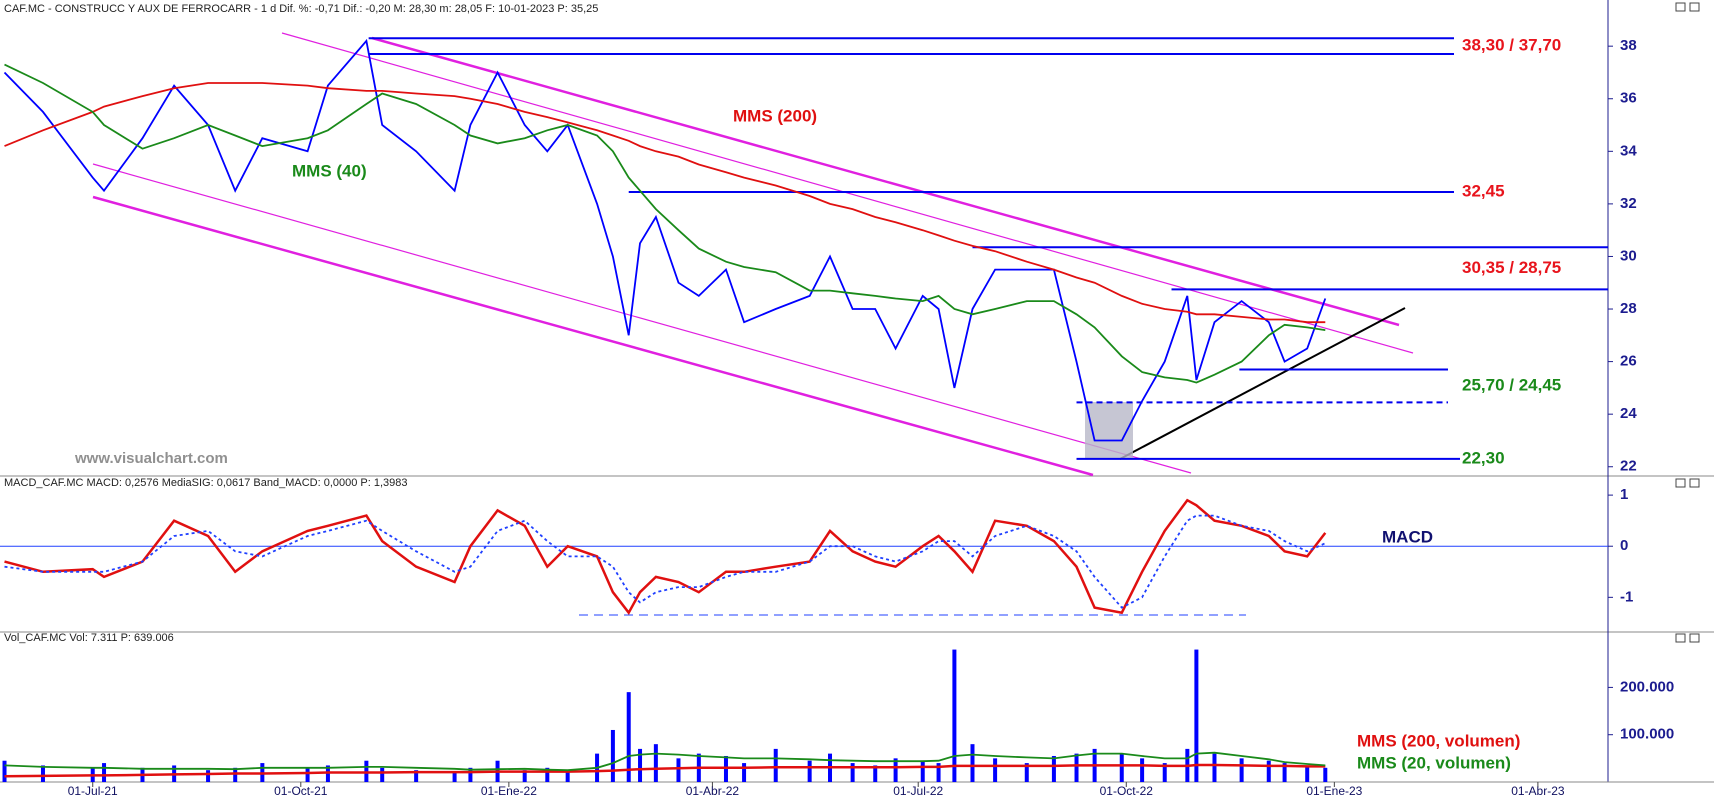 Image resolution: width=1714 pixels, height=799 pixels. Describe the element at coordinates (1628, 255) in the screenshot. I see `y-tick-label: 30` at that location.